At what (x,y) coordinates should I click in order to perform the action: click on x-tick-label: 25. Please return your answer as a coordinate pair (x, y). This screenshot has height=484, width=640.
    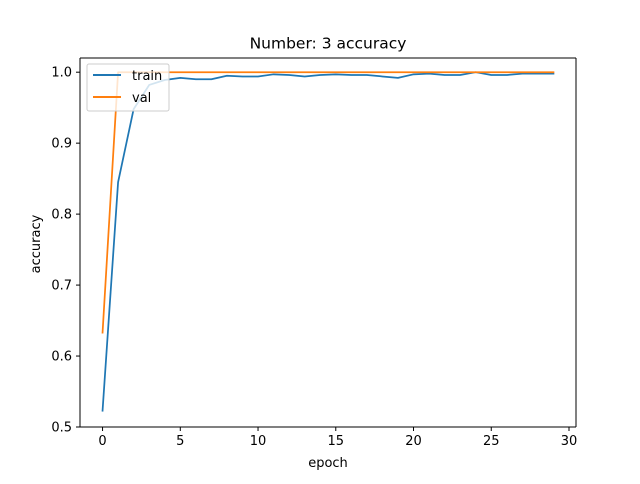
    Looking at the image, I should click on (491, 441).